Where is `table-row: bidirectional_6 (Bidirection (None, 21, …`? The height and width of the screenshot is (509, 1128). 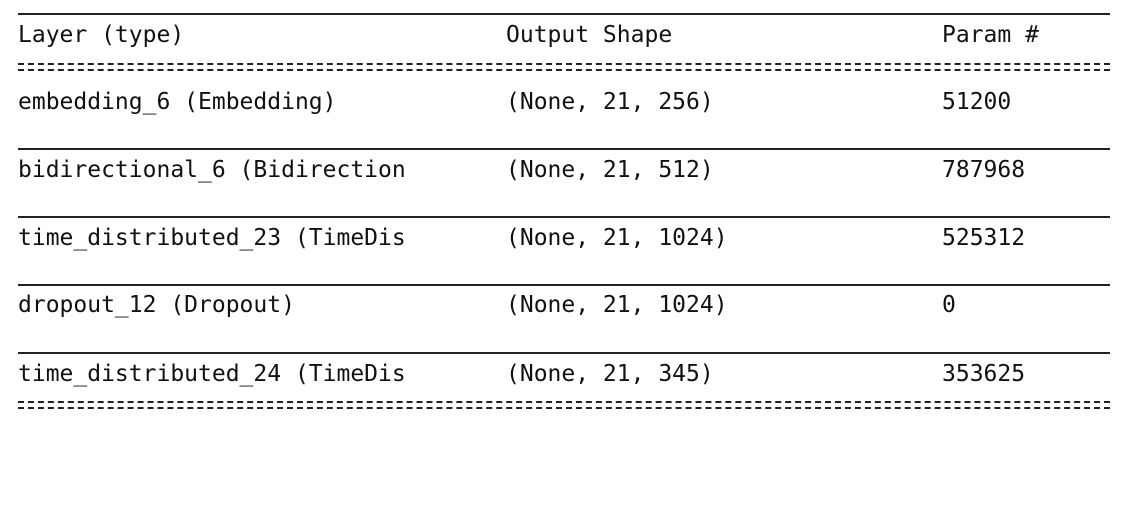
table-row: bidirectional_6 (Bidirection (None, 21, … is located at coordinates (564, 170).